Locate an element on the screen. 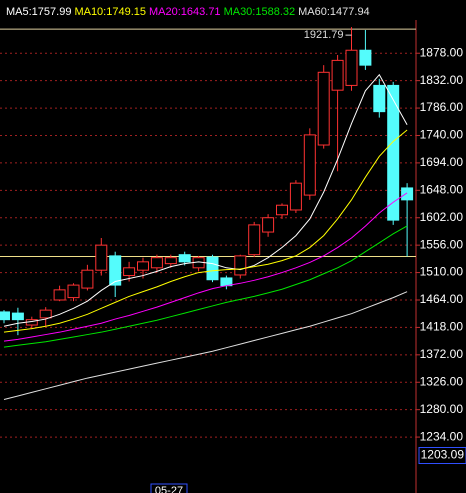 The width and height of the screenshot is (466, 493). y-tick-label: 1372.00 is located at coordinates (442, 354).